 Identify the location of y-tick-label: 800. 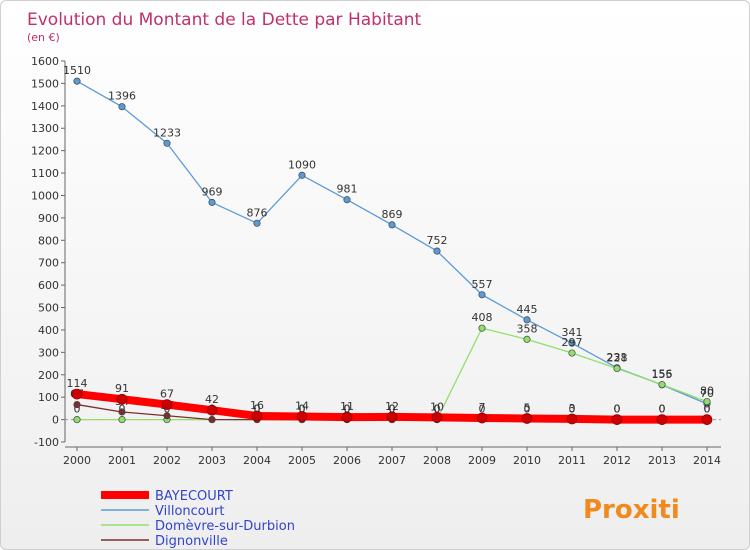
(48, 240).